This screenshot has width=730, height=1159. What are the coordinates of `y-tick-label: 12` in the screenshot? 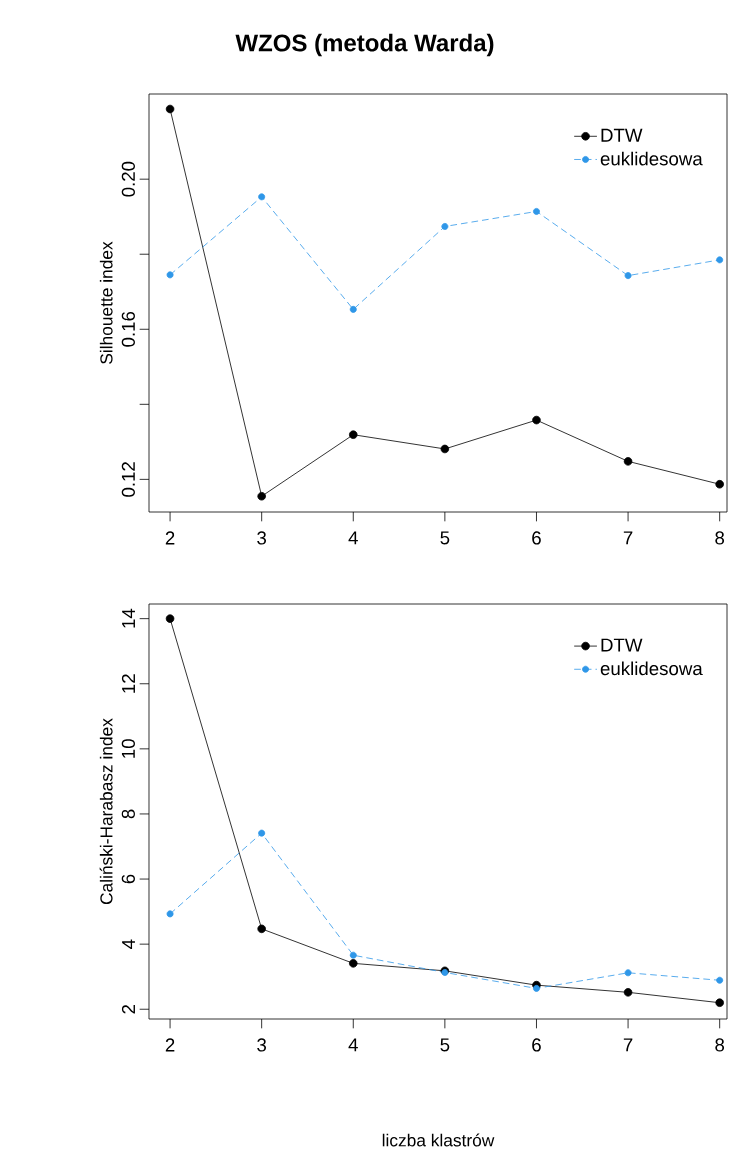 It's located at (128, 683).